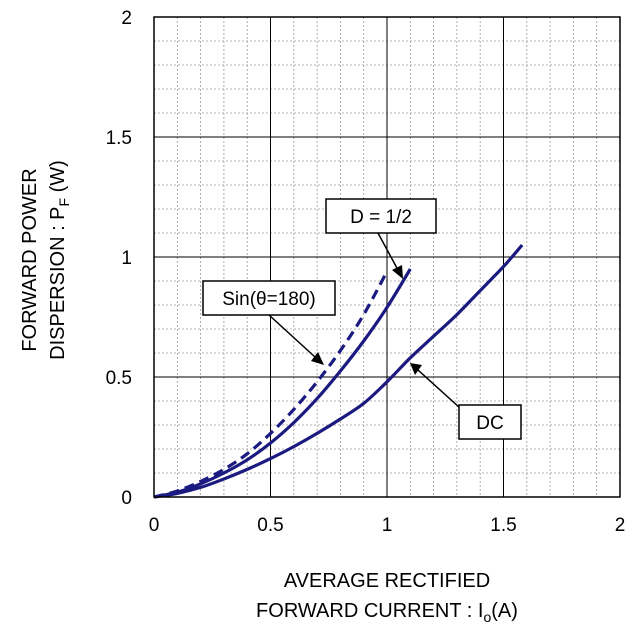 This screenshot has height=627, width=637. I want to click on x-tick-label: 0, so click(154, 525).